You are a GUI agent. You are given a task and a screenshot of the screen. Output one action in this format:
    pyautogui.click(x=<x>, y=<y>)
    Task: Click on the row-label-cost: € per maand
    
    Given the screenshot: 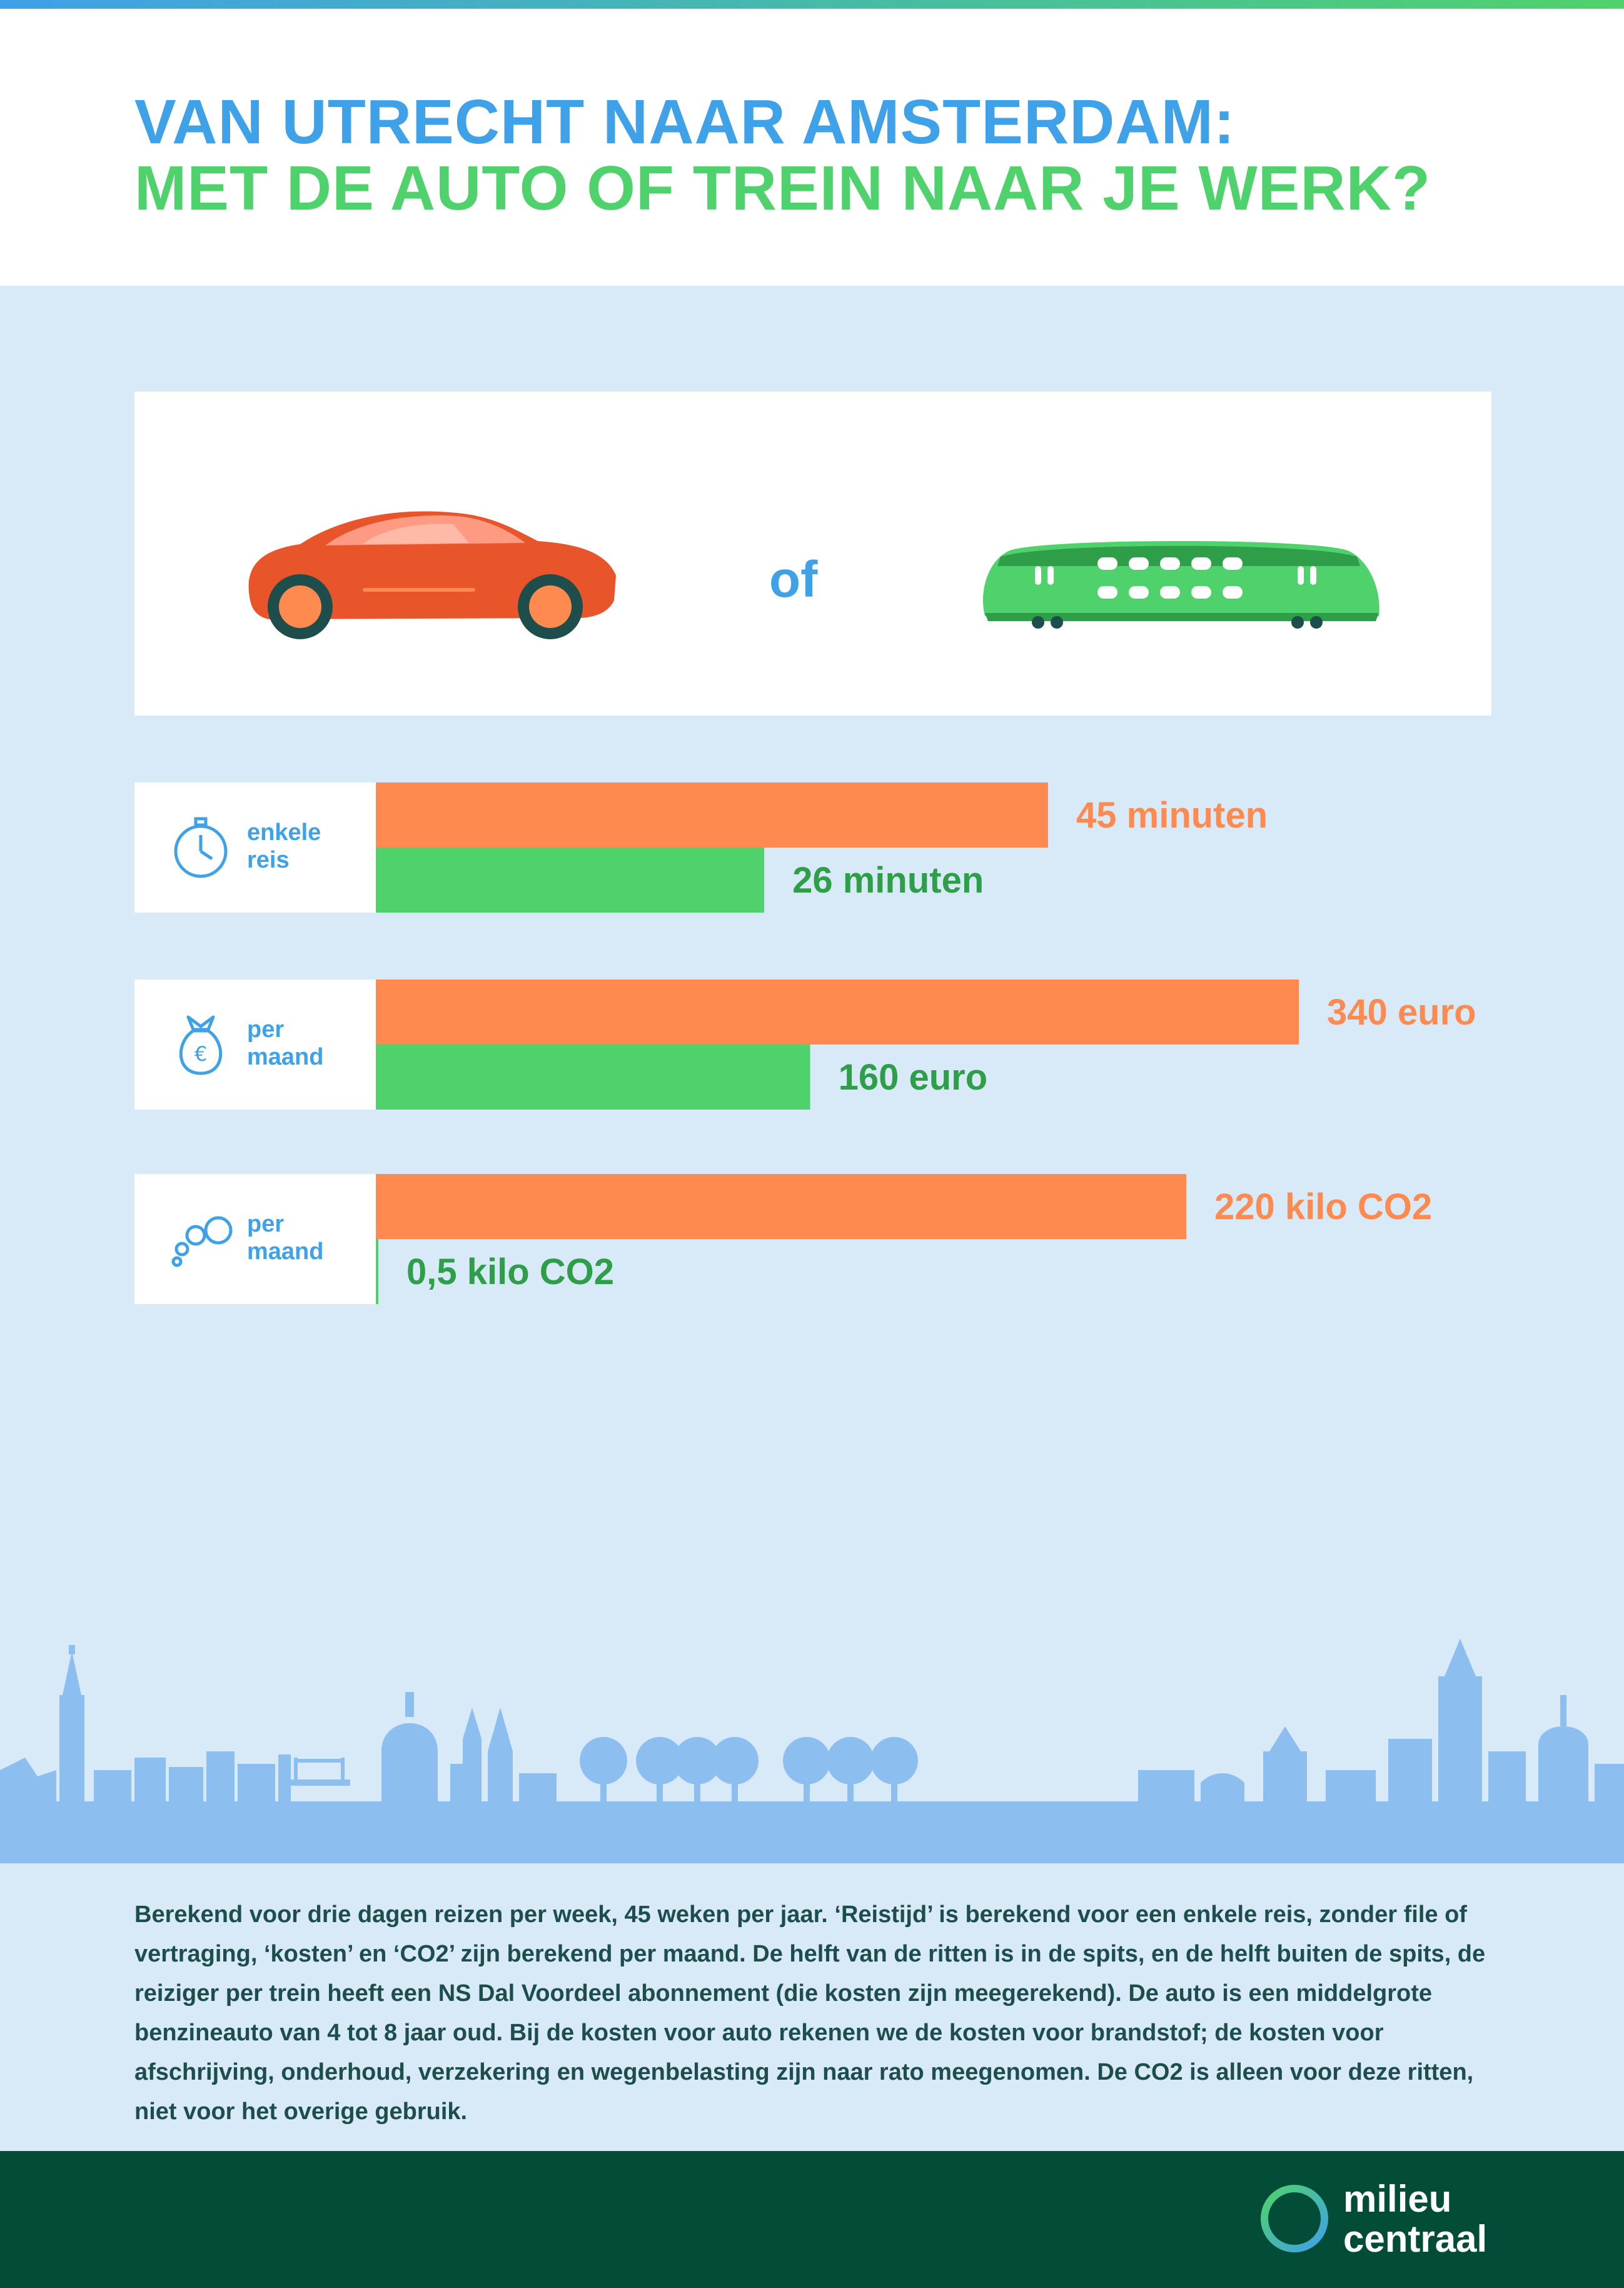 What is the action you would take?
    pyautogui.click(x=255, y=1044)
    